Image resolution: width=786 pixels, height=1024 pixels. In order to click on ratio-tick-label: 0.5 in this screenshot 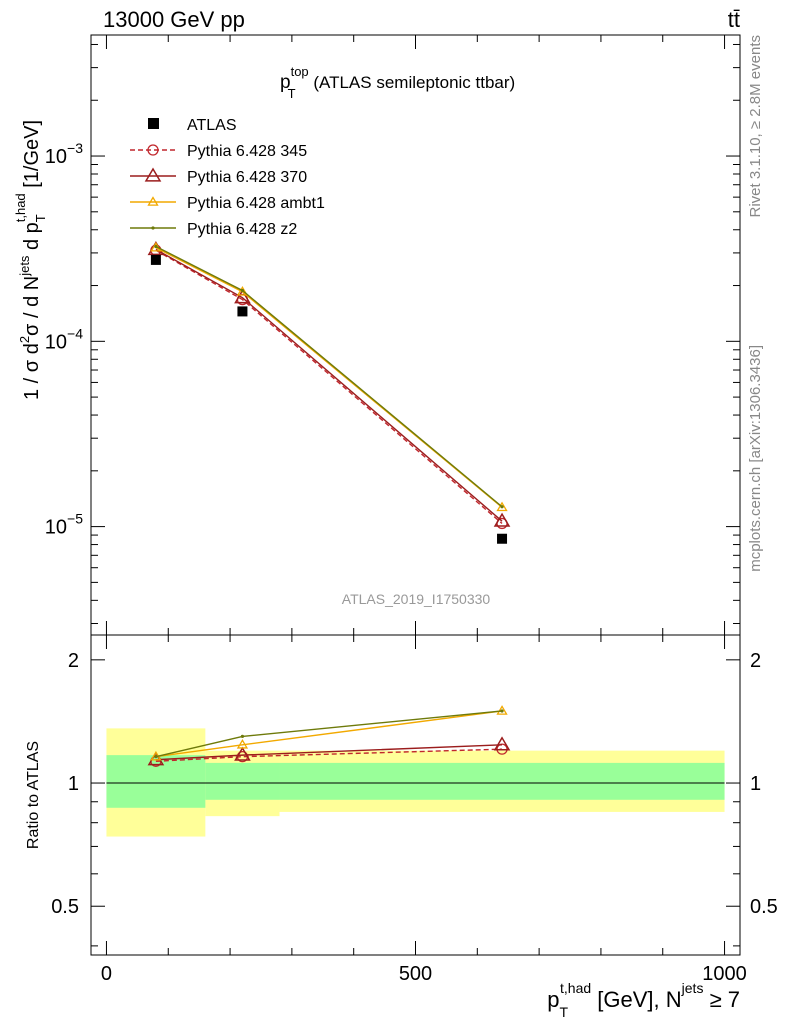, I will do `click(65, 907)`.